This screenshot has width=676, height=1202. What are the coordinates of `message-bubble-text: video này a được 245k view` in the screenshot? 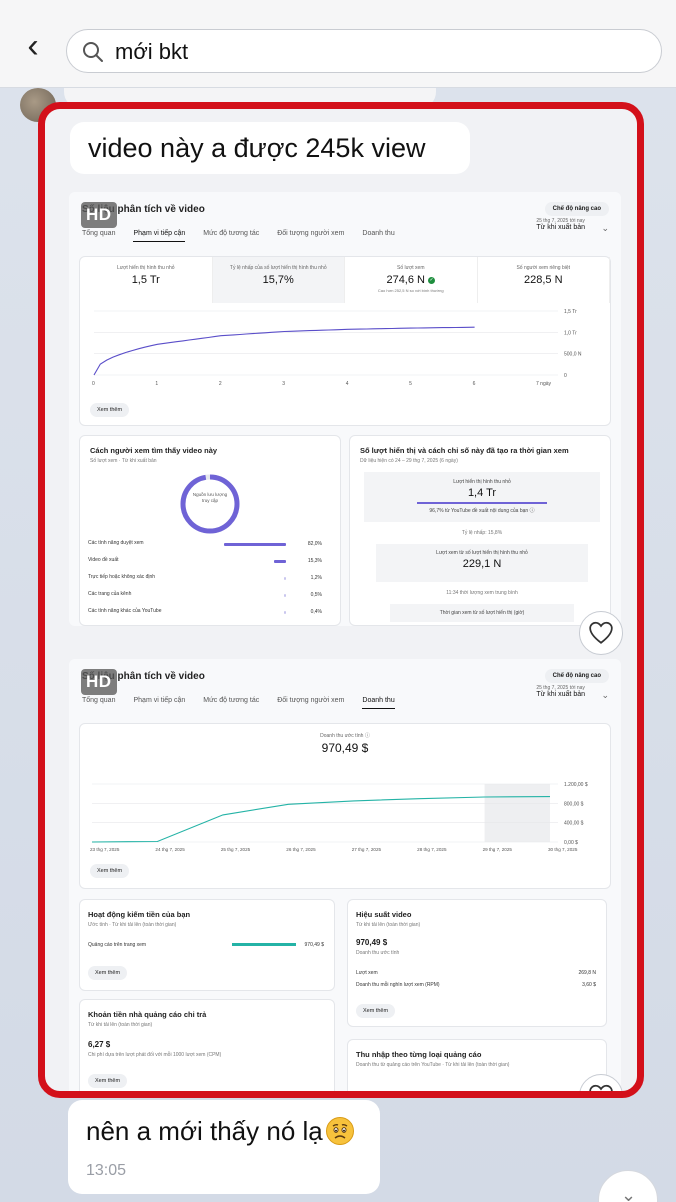 It's located at (270, 148).